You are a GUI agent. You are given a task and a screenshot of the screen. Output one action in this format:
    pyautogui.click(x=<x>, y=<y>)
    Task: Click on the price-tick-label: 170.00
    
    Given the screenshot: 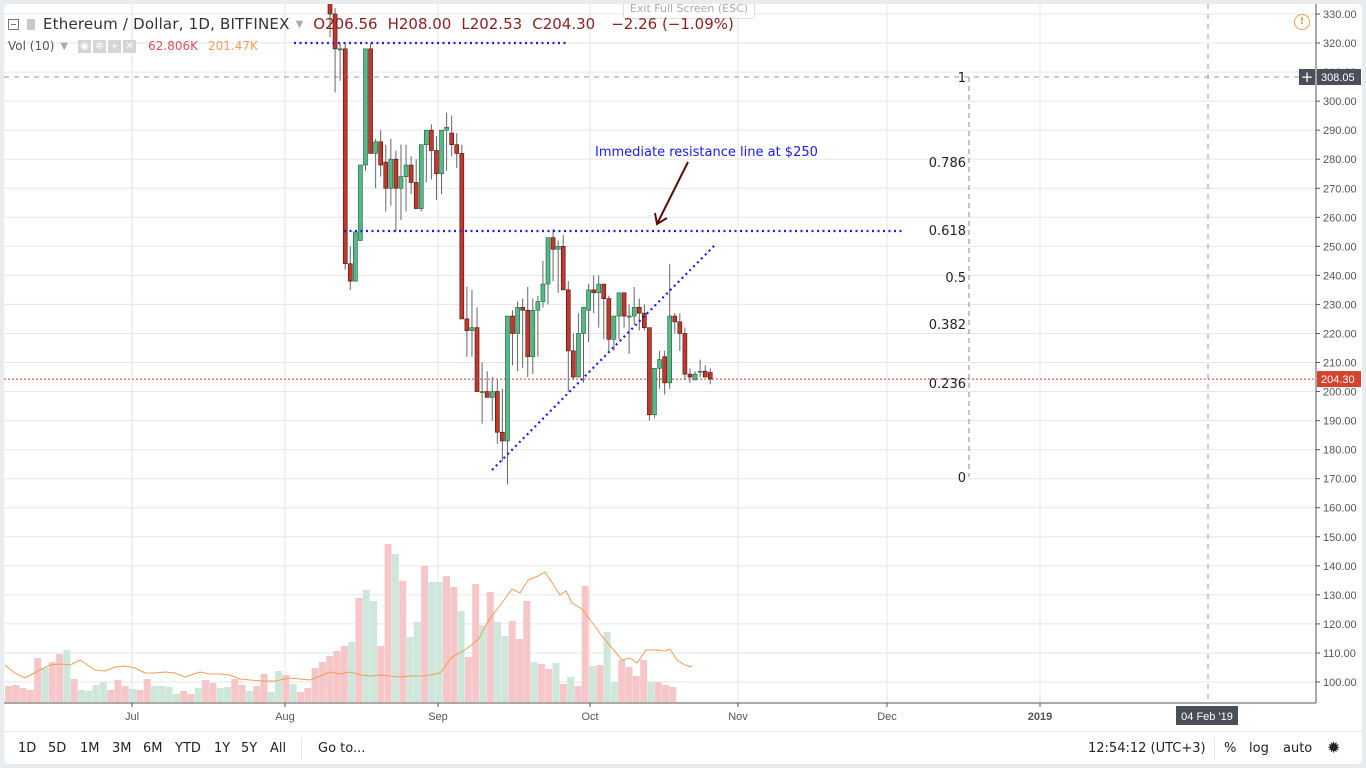 What is the action you would take?
    pyautogui.click(x=1340, y=480)
    